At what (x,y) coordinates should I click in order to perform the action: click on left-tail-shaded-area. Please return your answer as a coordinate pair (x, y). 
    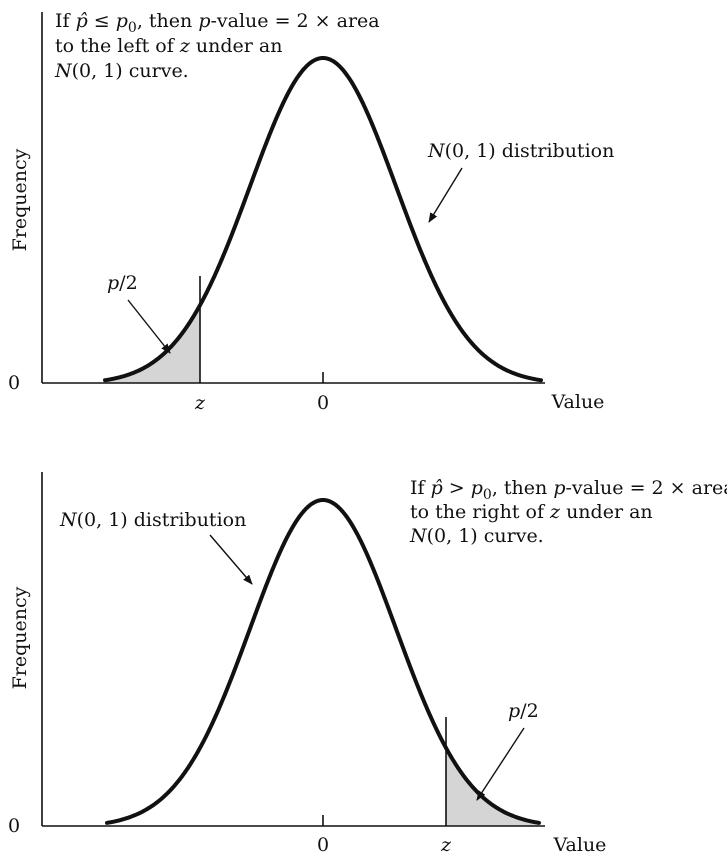
    Looking at the image, I should click on (152, 344).